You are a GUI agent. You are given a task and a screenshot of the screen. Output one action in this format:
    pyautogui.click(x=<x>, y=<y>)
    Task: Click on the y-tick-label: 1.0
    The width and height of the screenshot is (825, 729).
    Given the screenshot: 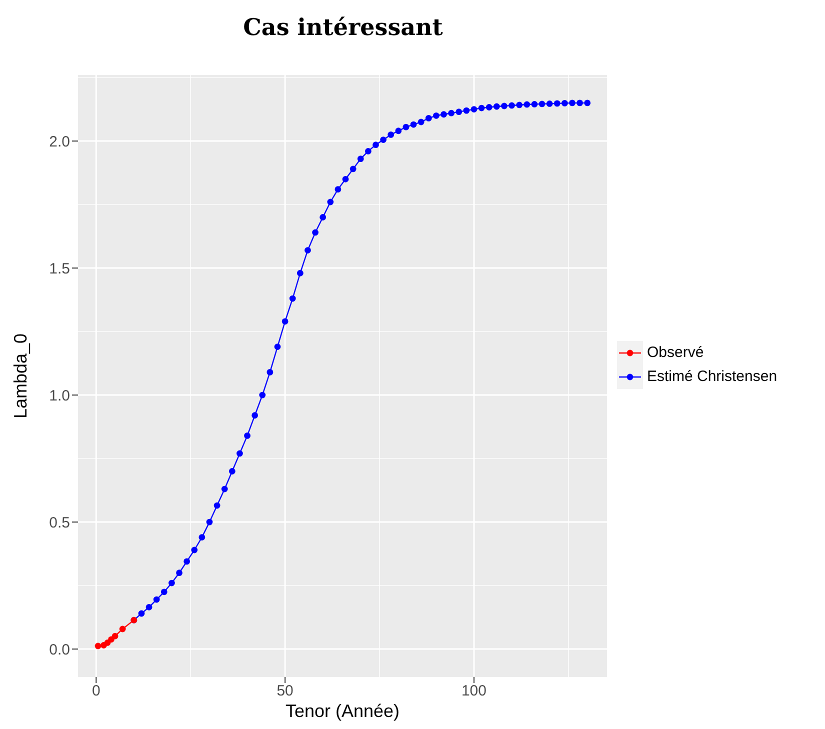 What is the action you would take?
    pyautogui.click(x=59, y=395)
    